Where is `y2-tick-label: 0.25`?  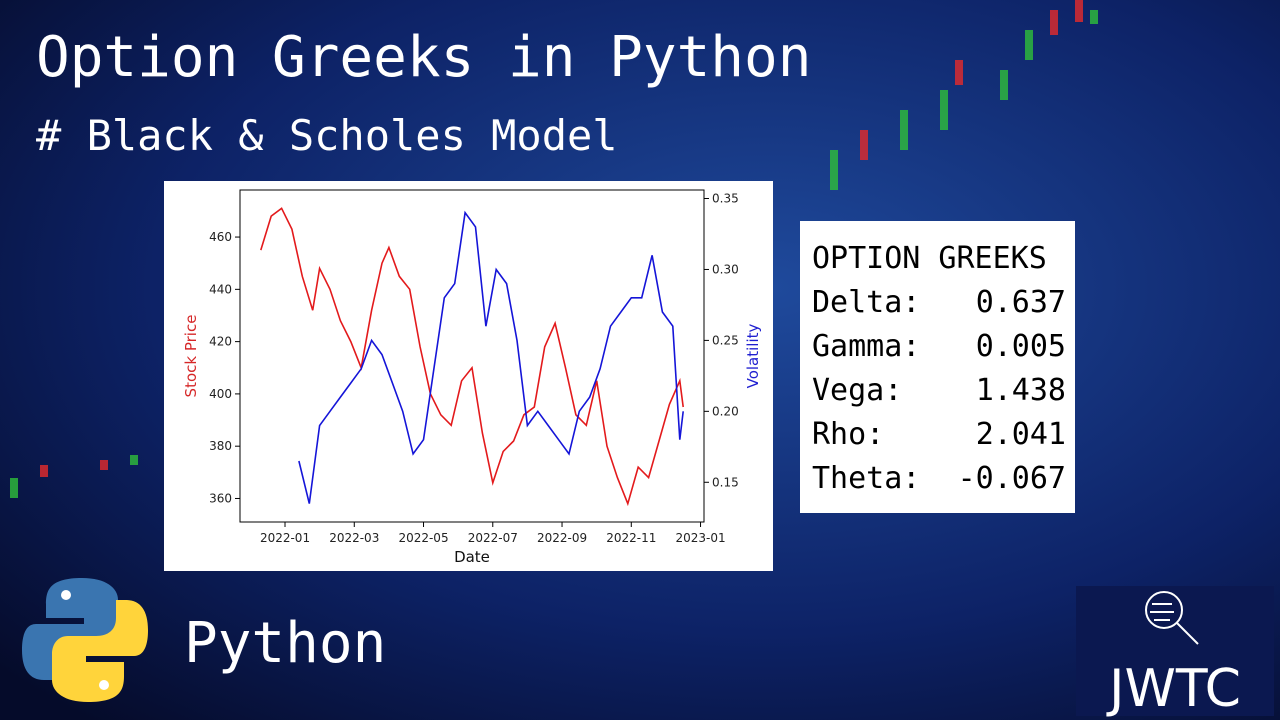 y2-tick-label: 0.25 is located at coordinates (725, 340).